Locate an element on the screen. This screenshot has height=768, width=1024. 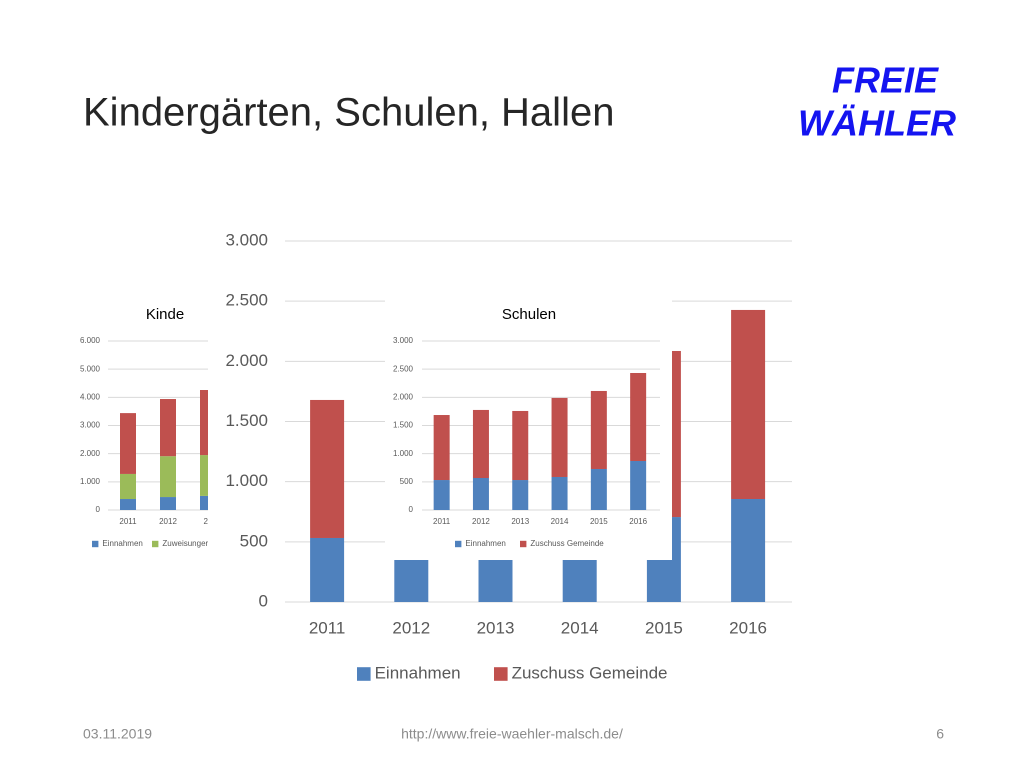
chart-title: Schulen is located at coordinates (529, 314).